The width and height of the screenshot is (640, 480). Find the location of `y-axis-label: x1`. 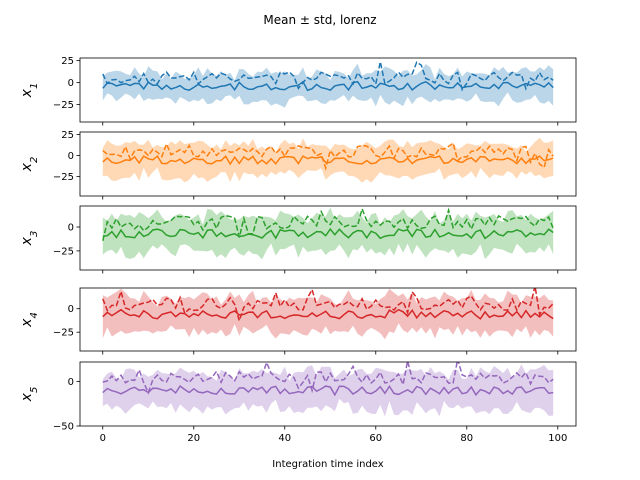

y-axis-label: x1 is located at coordinates (29, 91).